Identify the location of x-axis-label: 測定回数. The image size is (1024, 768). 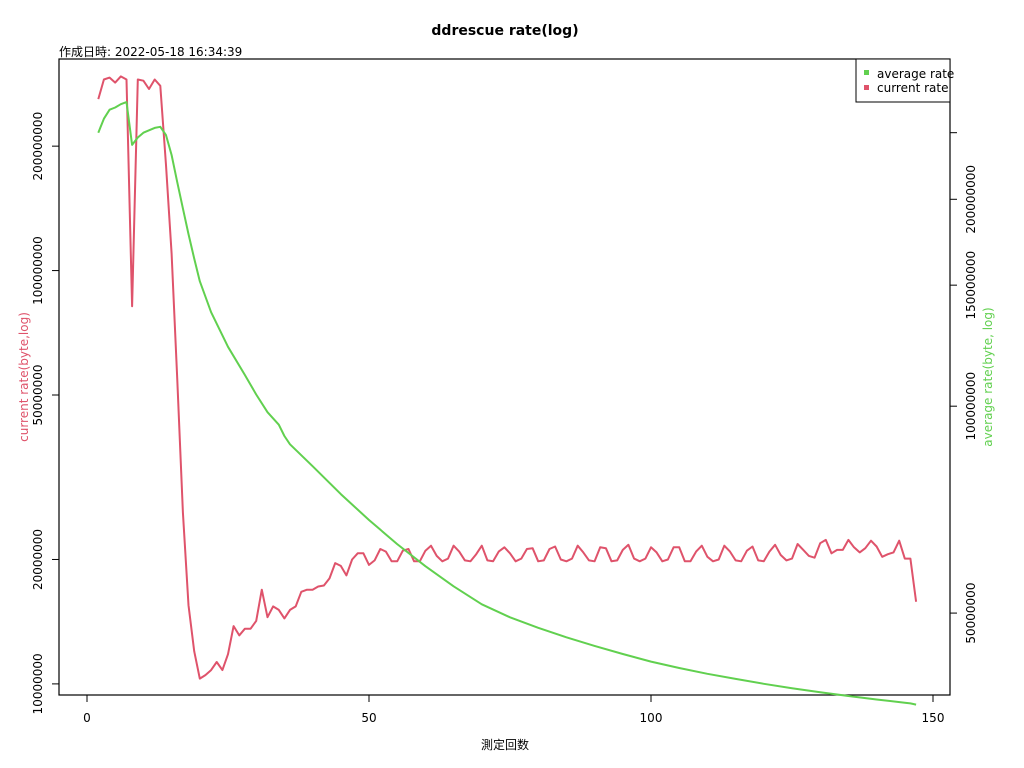
(505, 744).